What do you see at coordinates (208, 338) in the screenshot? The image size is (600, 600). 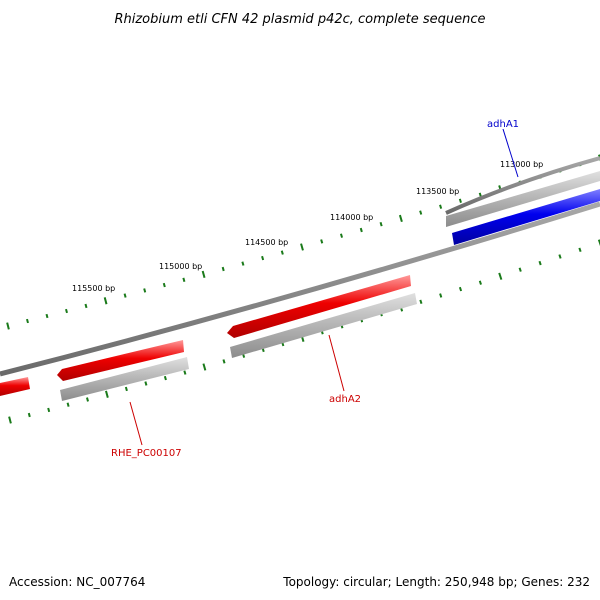 I see `reverse-strand-features` at bounding box center [208, 338].